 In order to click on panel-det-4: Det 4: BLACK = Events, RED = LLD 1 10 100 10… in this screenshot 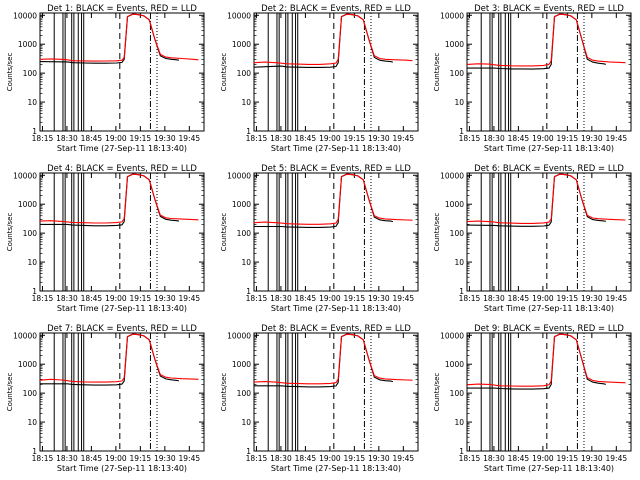, I will do `click(105, 238)`.